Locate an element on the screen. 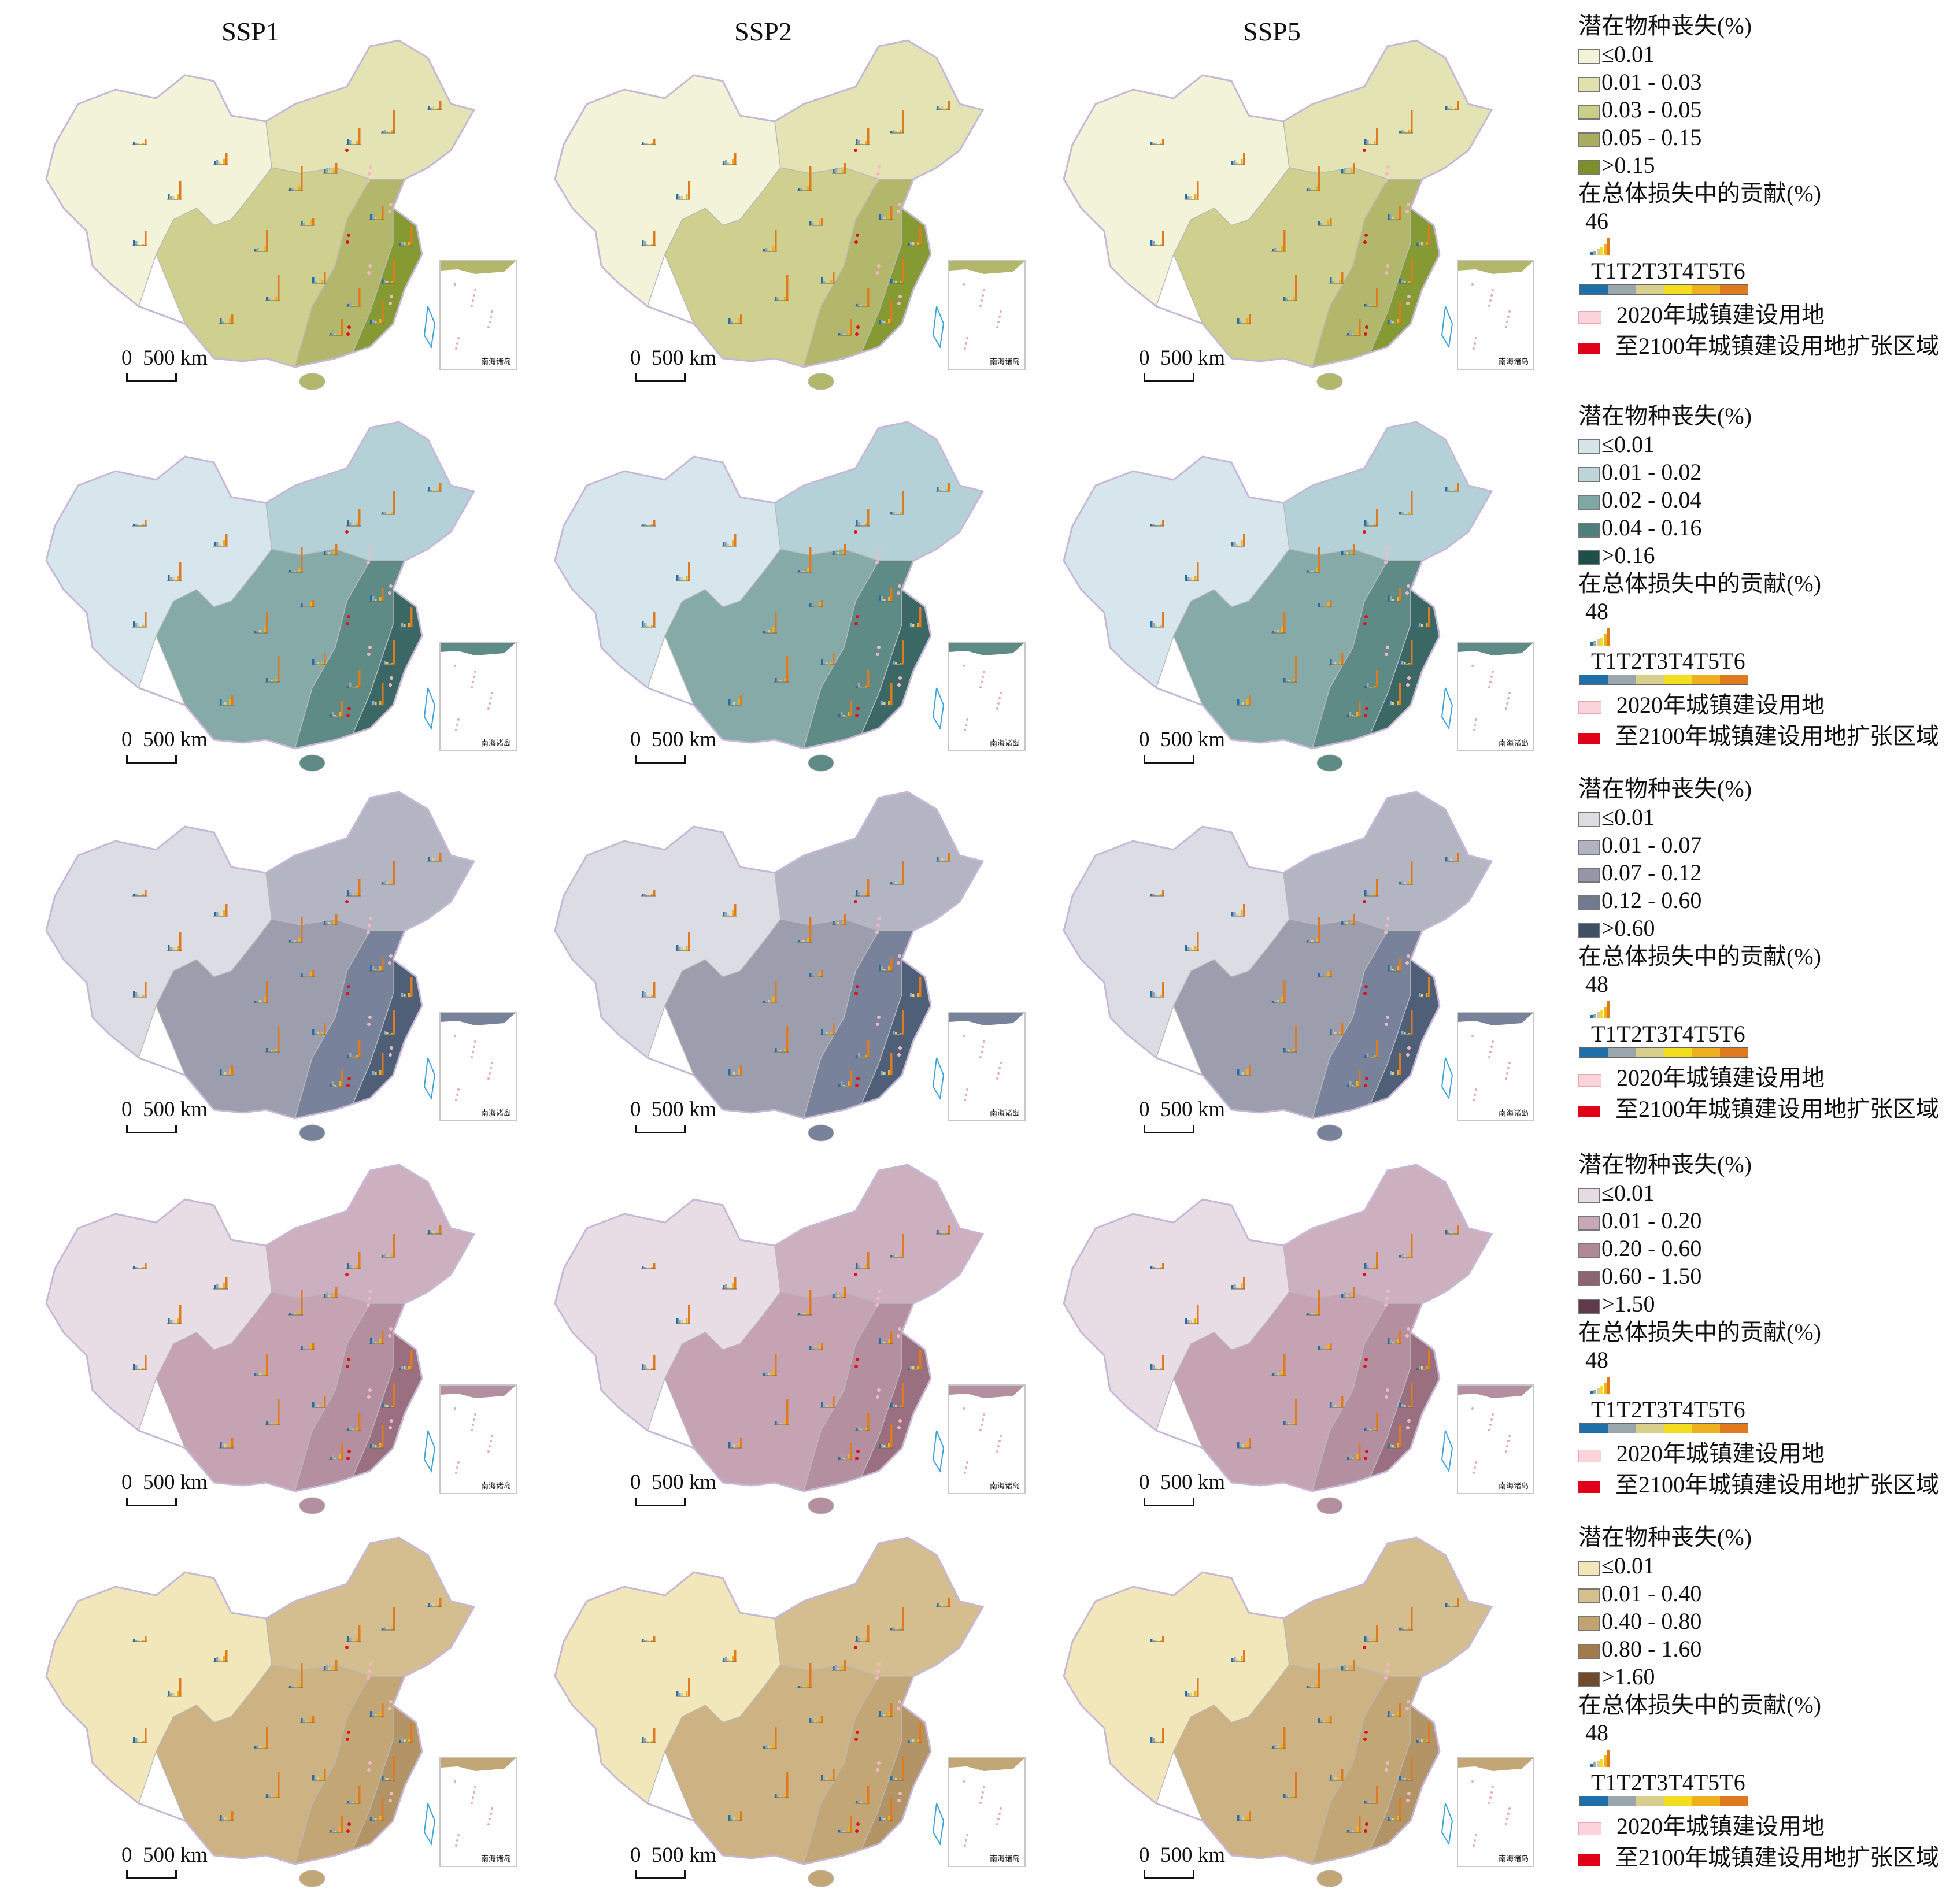 Image resolution: width=1957 pixels, height=1904 pixels. china-map is located at coordinates (260, 1339).